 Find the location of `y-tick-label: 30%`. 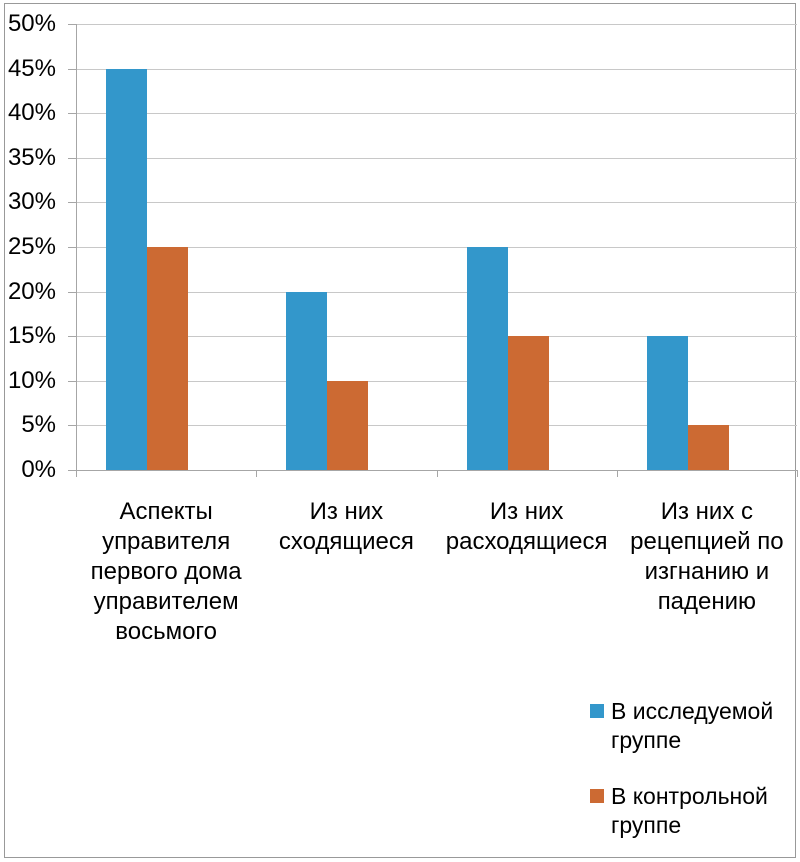

y-tick-label: 30% is located at coordinates (31, 202).